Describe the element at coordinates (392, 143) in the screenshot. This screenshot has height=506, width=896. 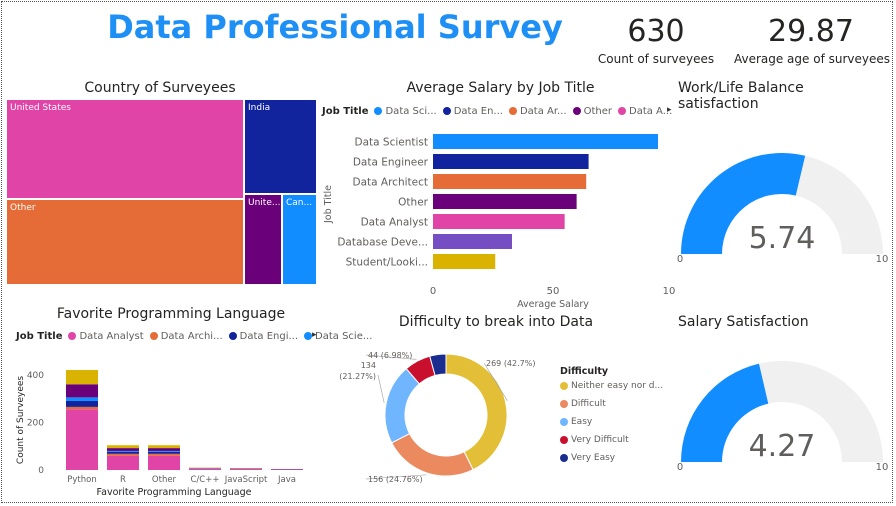
I see `salary-category-label: Data Scientist` at that location.